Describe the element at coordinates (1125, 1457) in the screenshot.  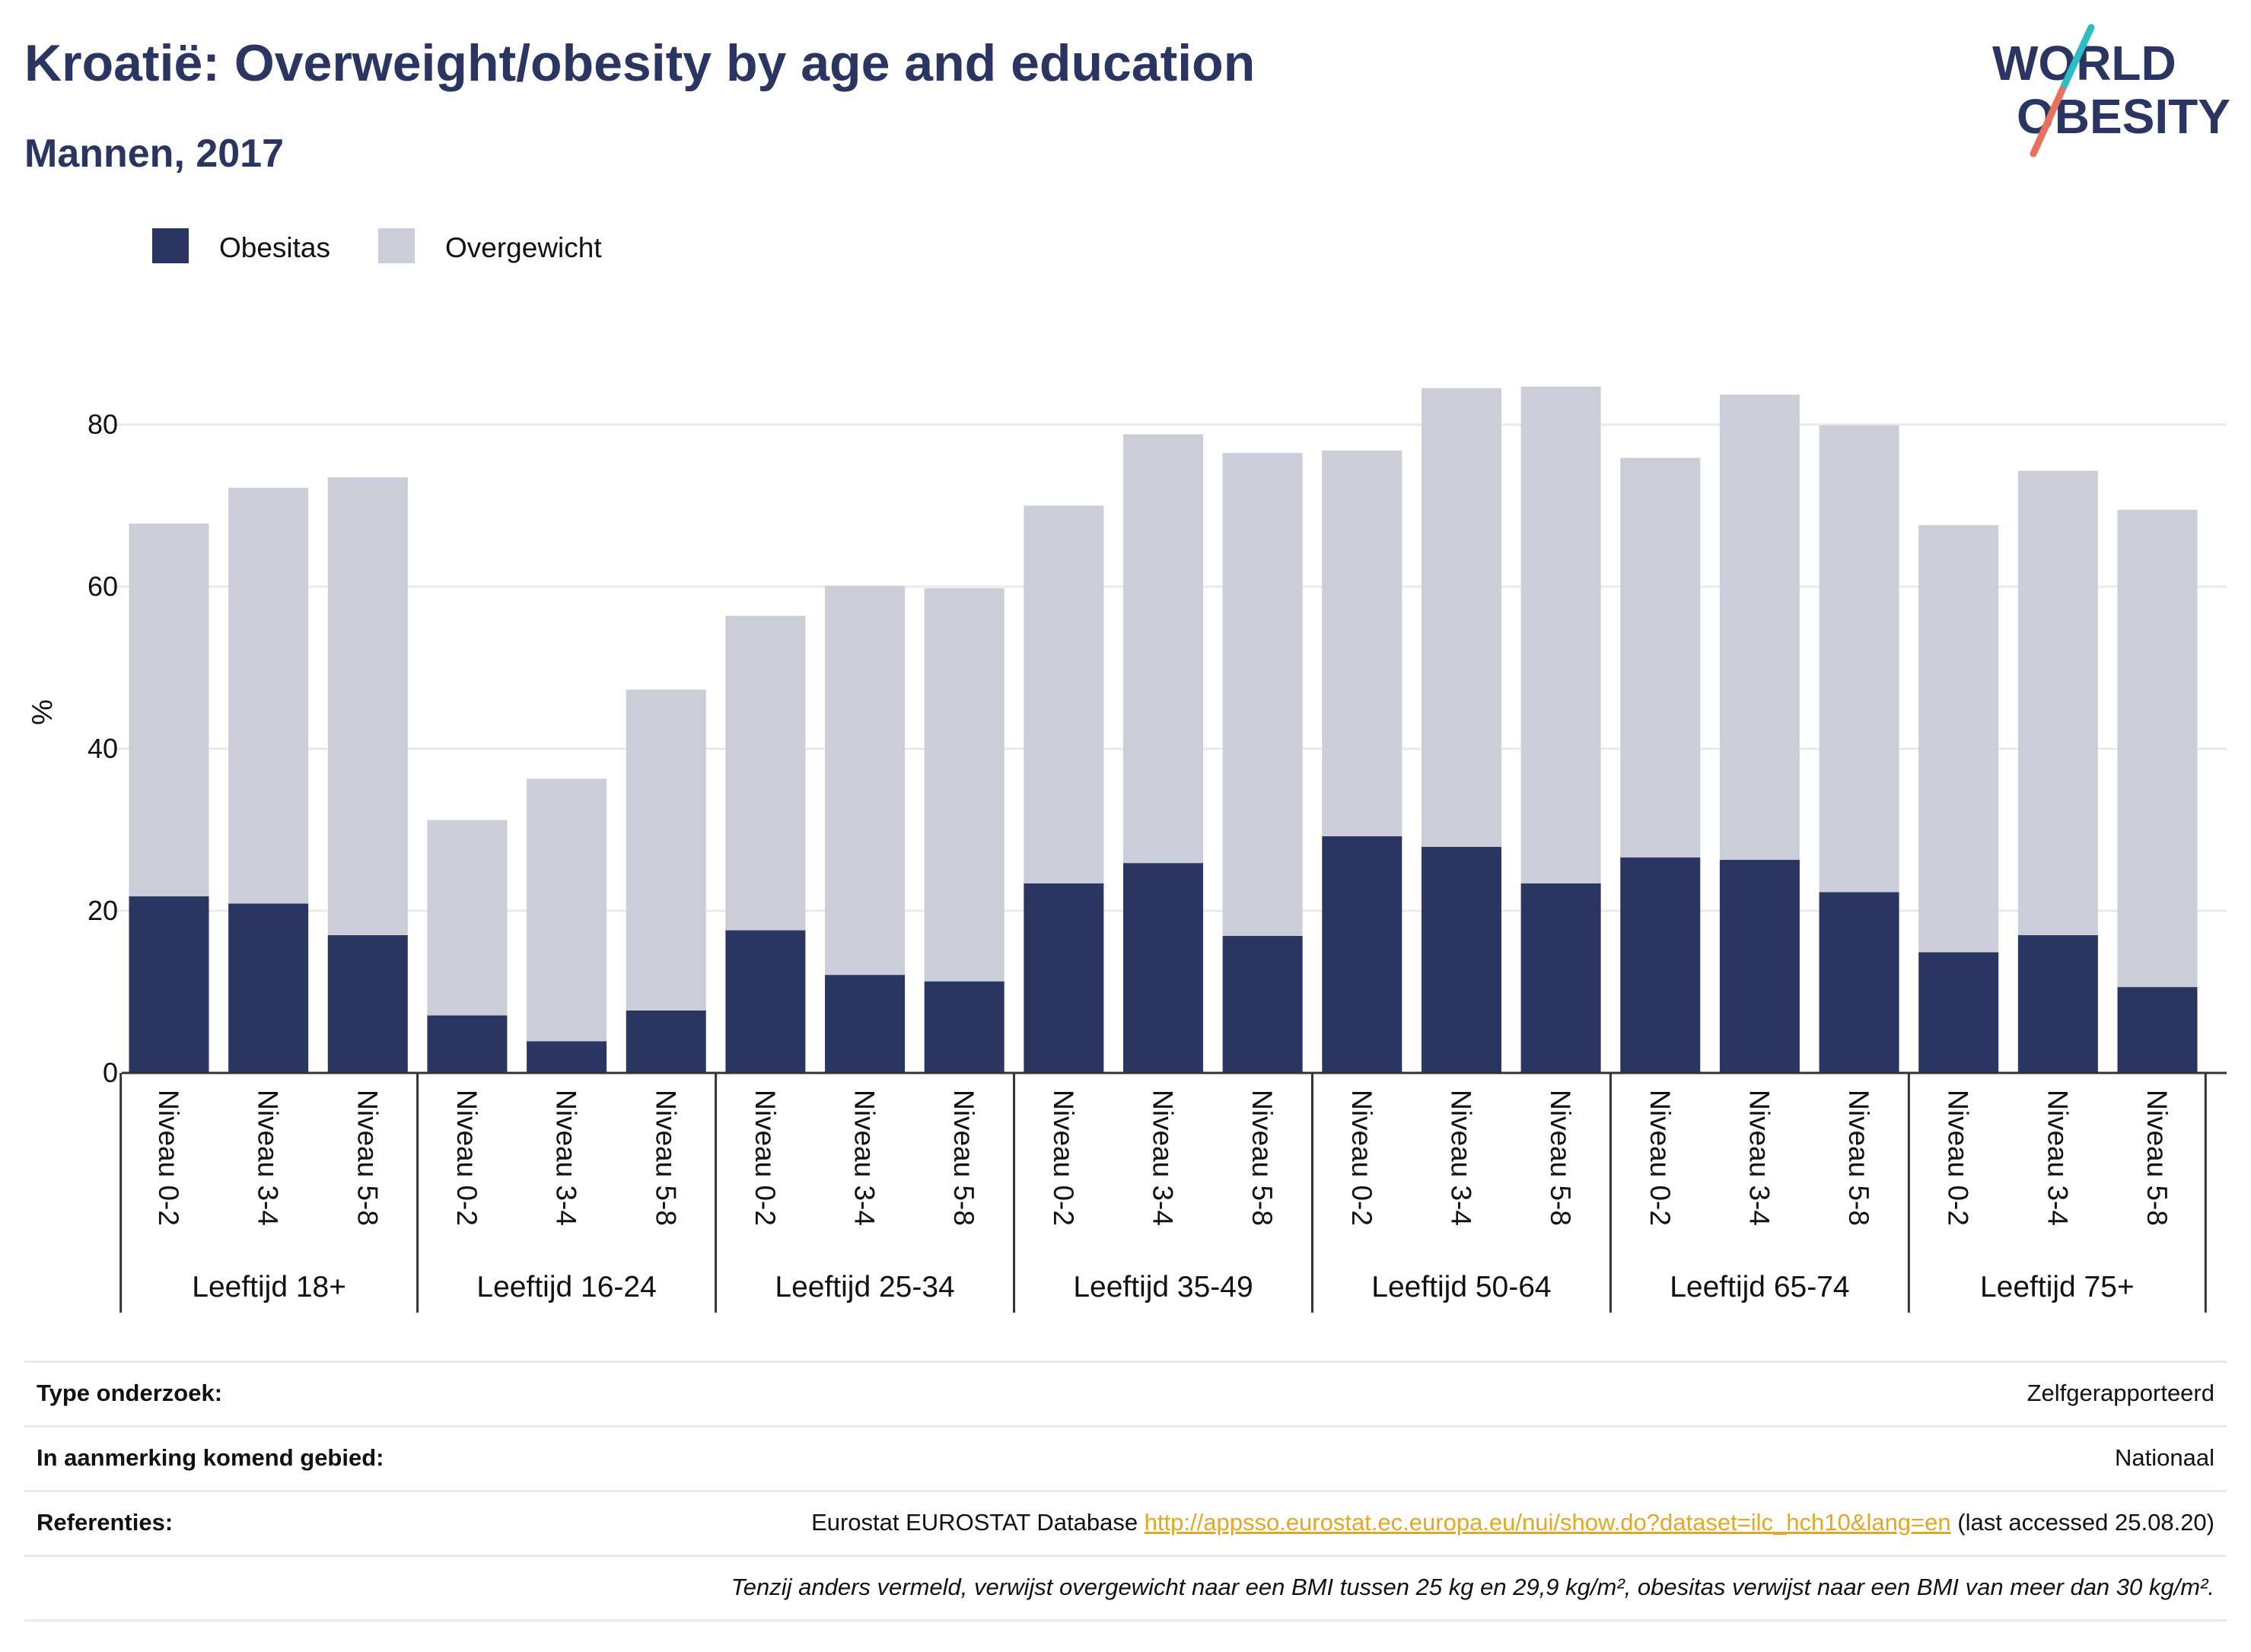
I see `info-row-area: In aanmerking komend gebied: Nationaal` at that location.